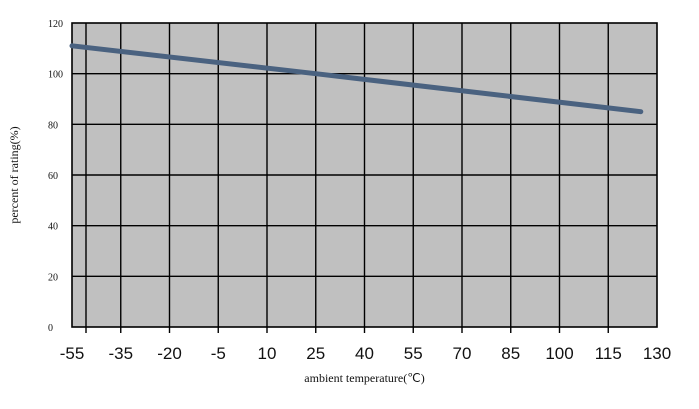 This screenshot has width=699, height=409. Describe the element at coordinates (50, 328) in the screenshot. I see `y-tick-label: 0` at that location.